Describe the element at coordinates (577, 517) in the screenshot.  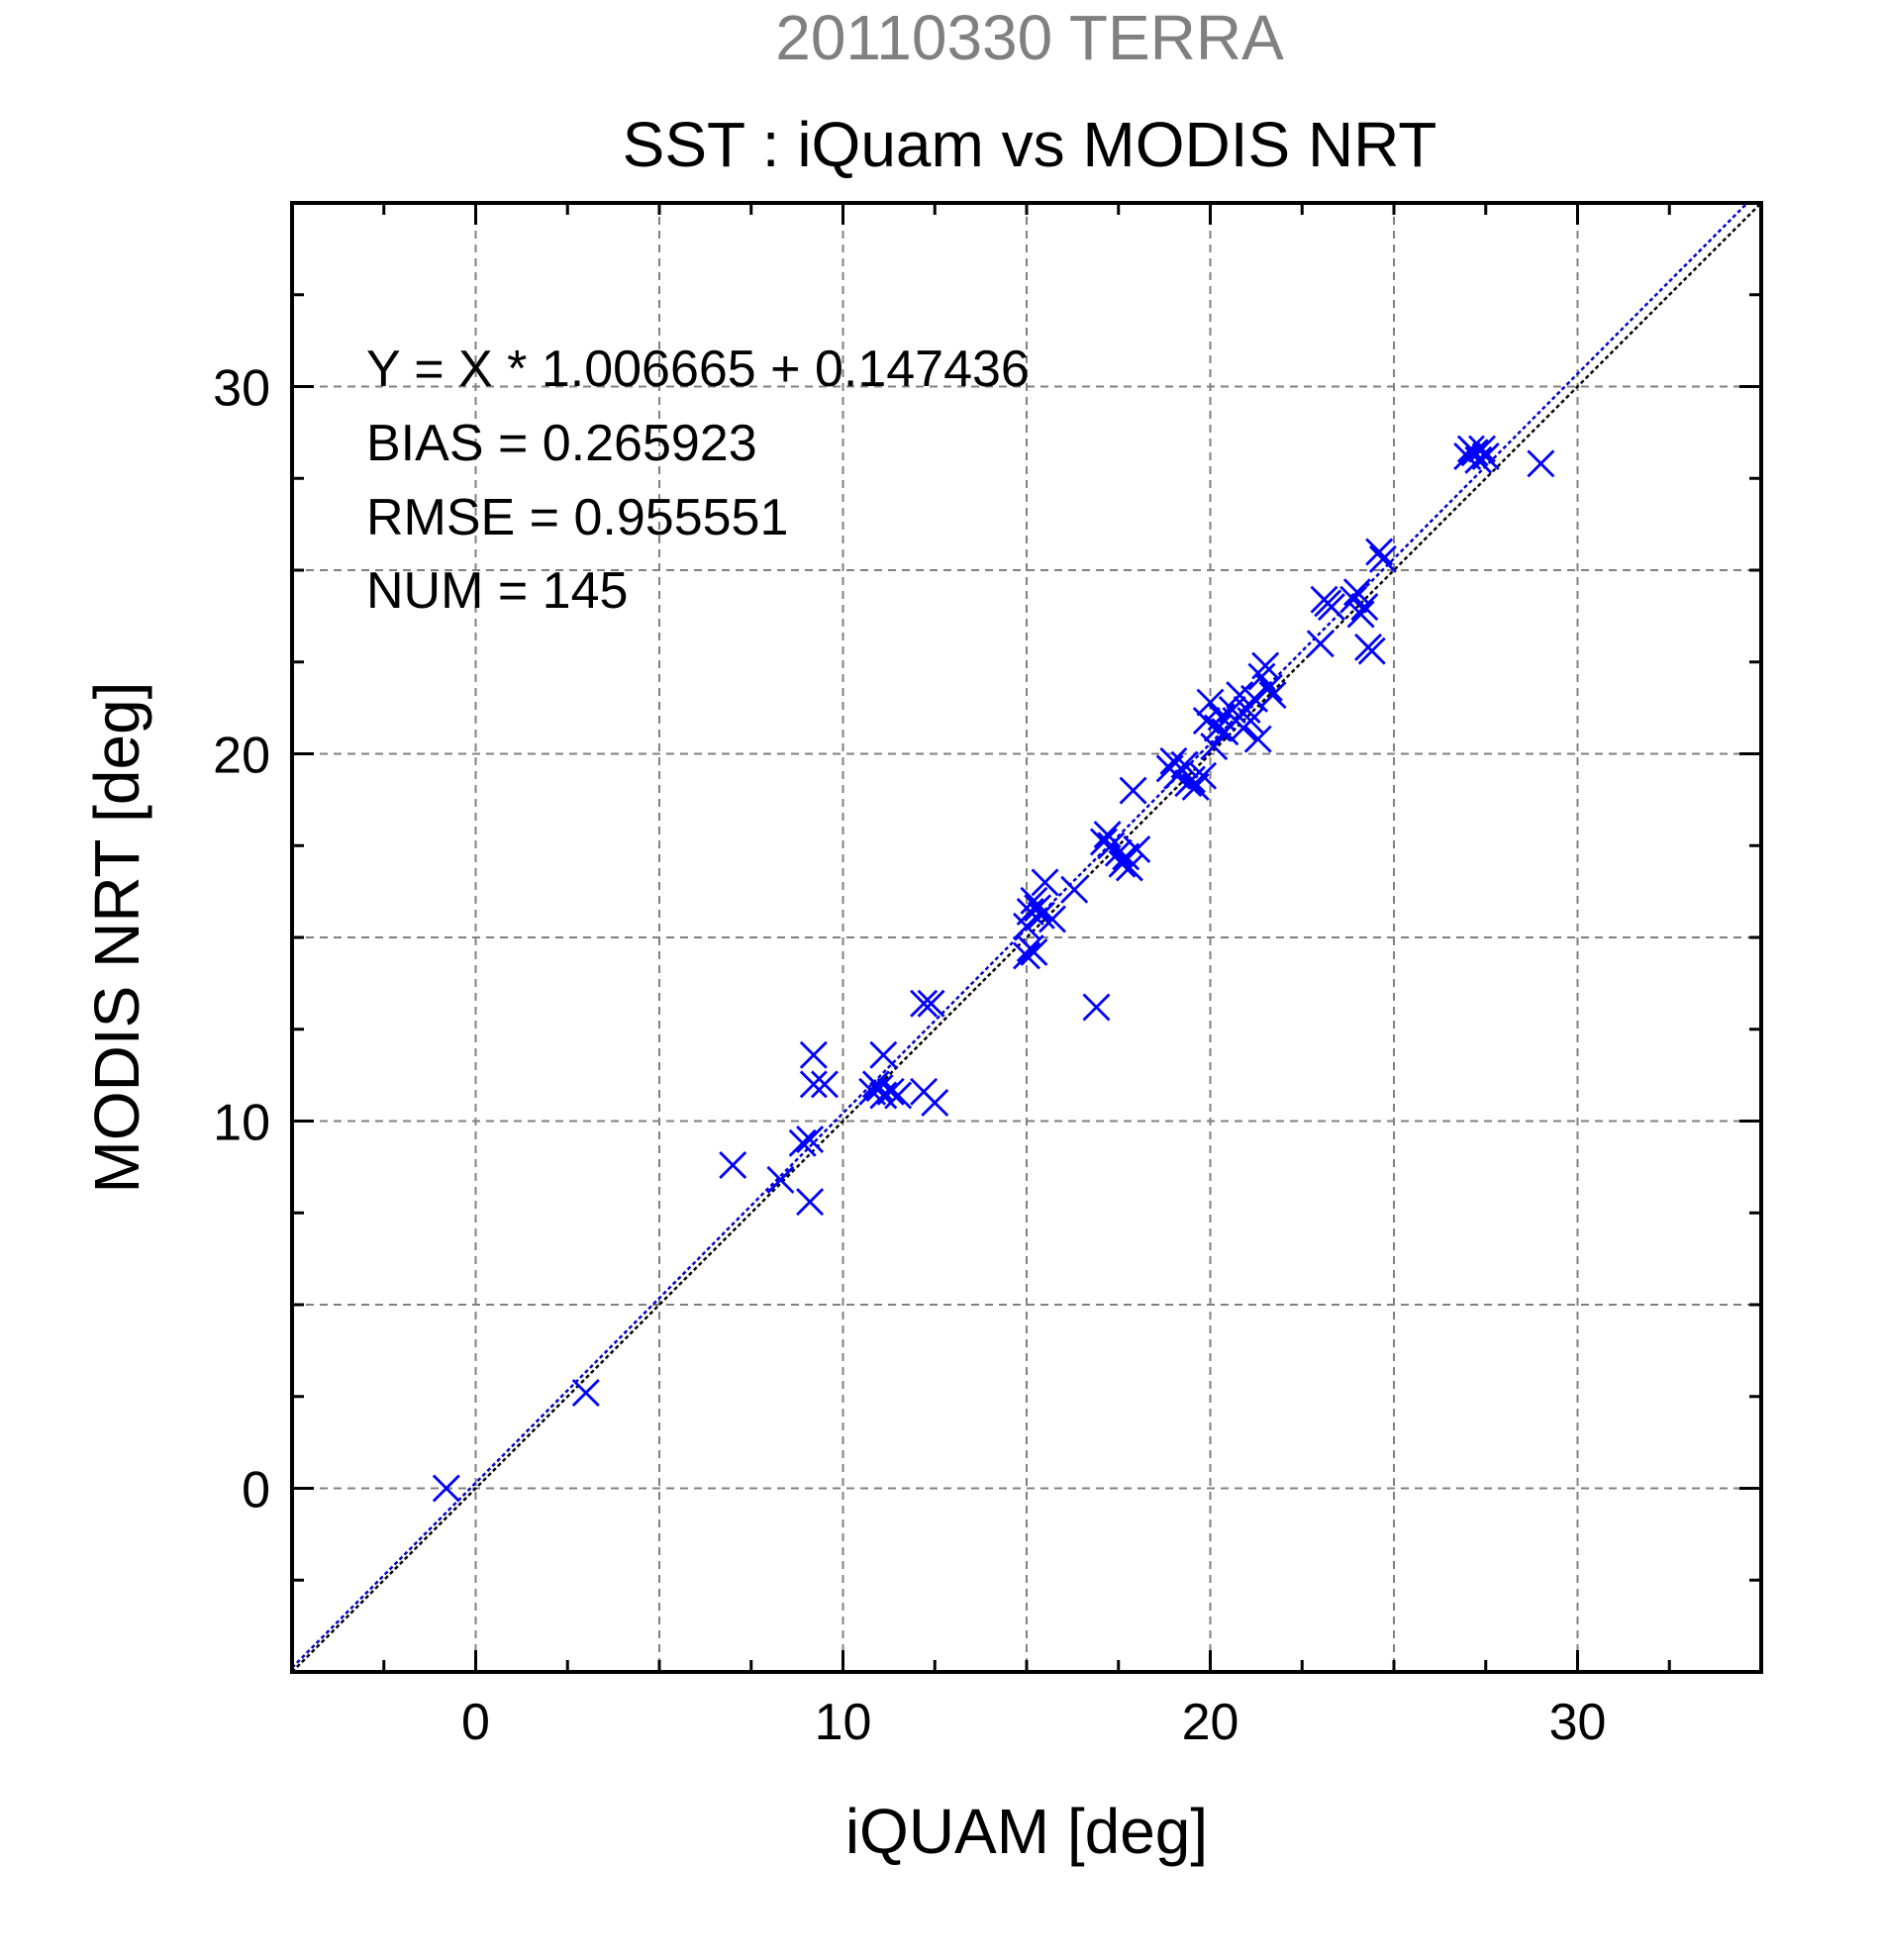
I see `rmse-stat: RMSE = 0.955551` at that location.